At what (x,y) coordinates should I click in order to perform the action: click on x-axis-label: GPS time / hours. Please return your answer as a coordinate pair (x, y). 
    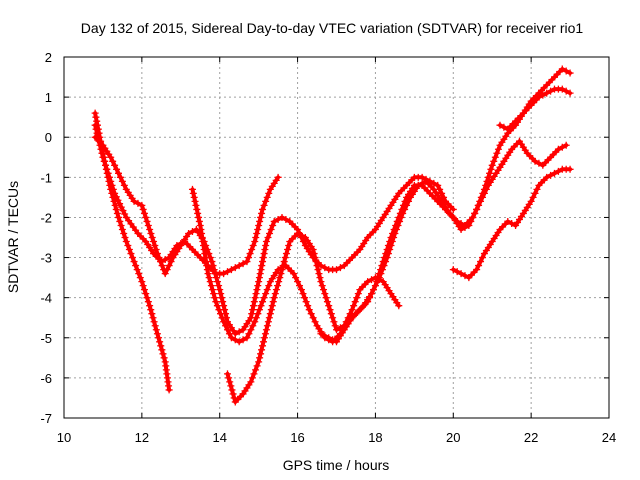
    Looking at the image, I should click on (336, 465).